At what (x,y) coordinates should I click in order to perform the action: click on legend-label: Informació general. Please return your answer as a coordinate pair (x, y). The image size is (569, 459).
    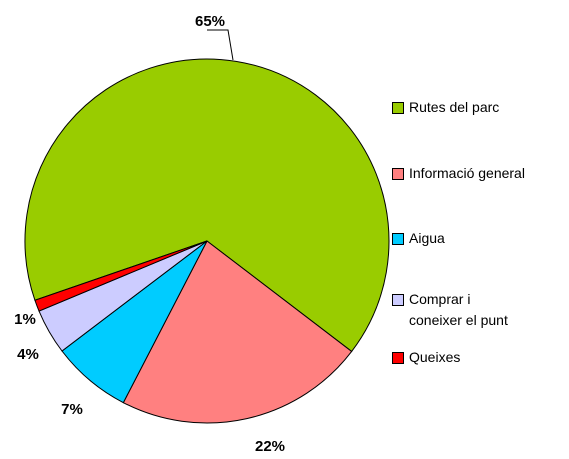
    Looking at the image, I should click on (467, 173).